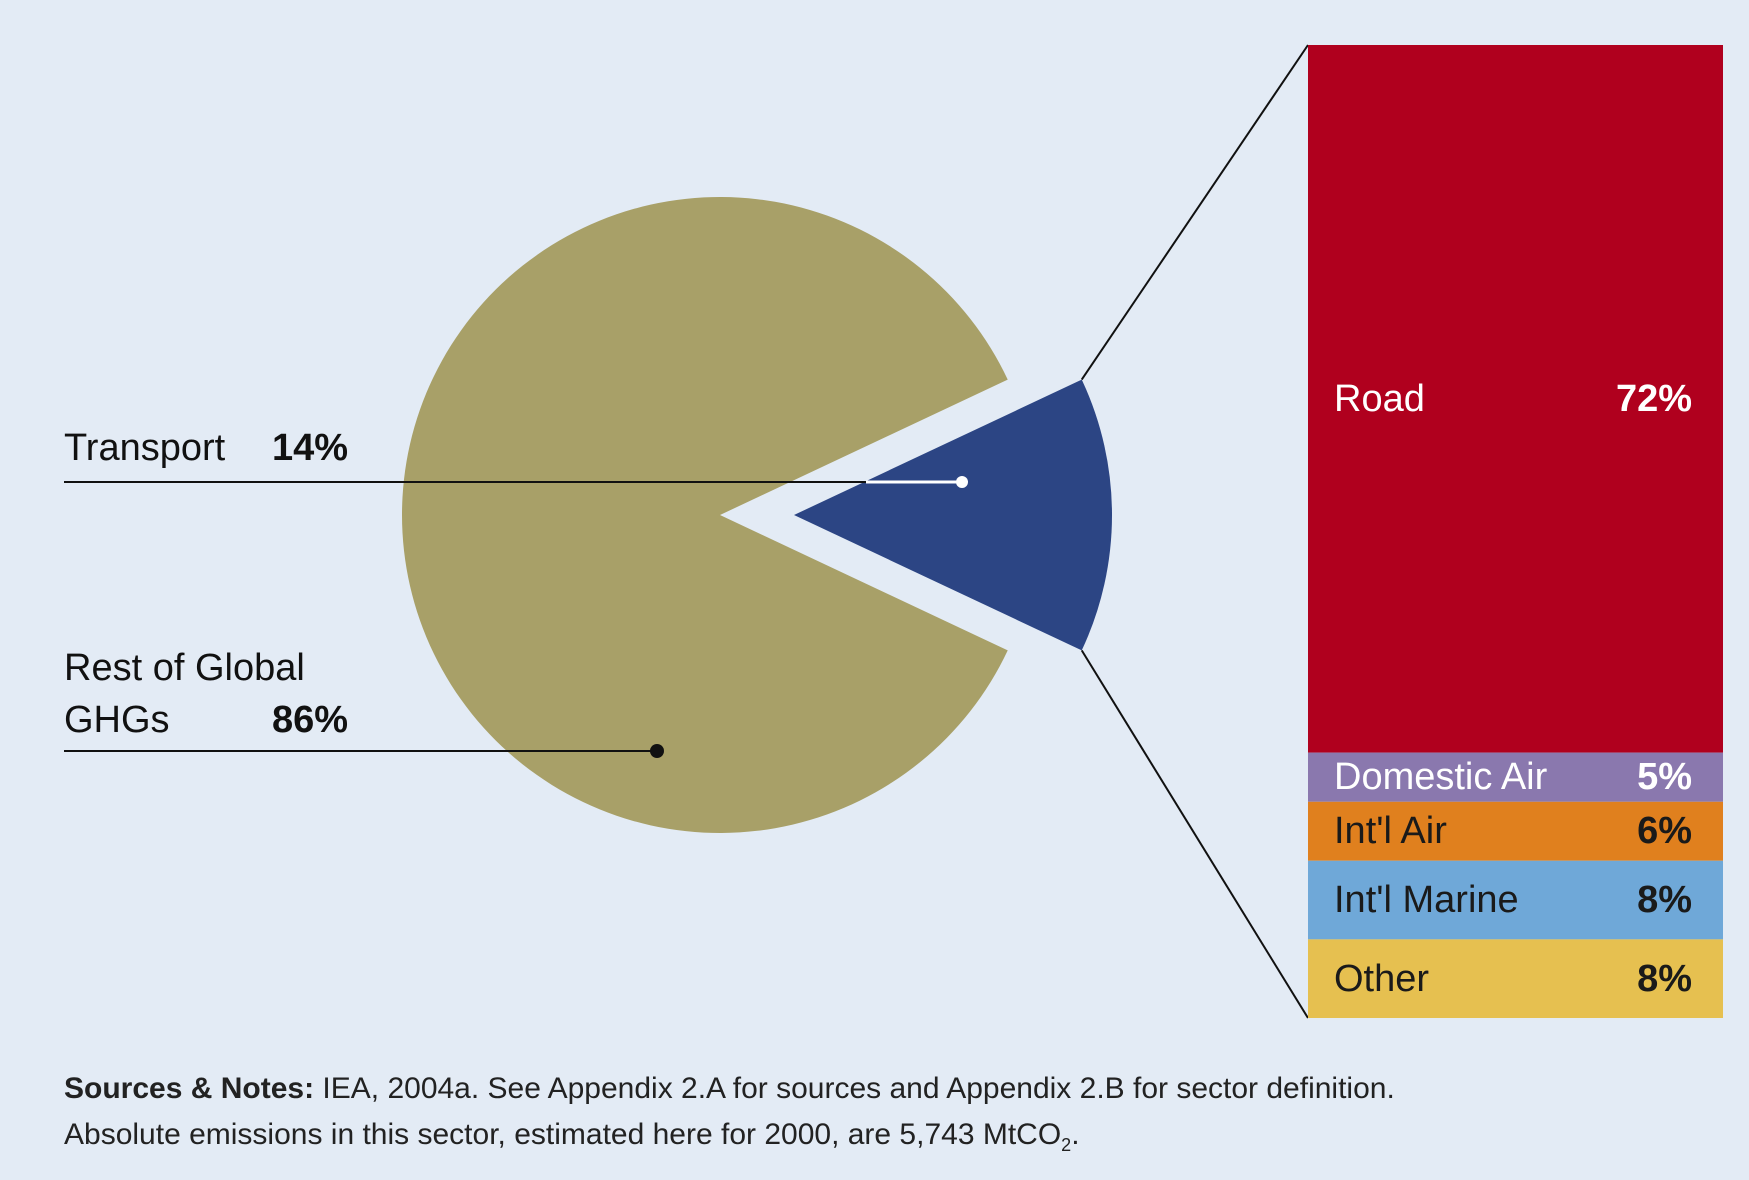  Describe the element at coordinates (1075, 1134) in the screenshot. I see `notes-text: .` at that location.